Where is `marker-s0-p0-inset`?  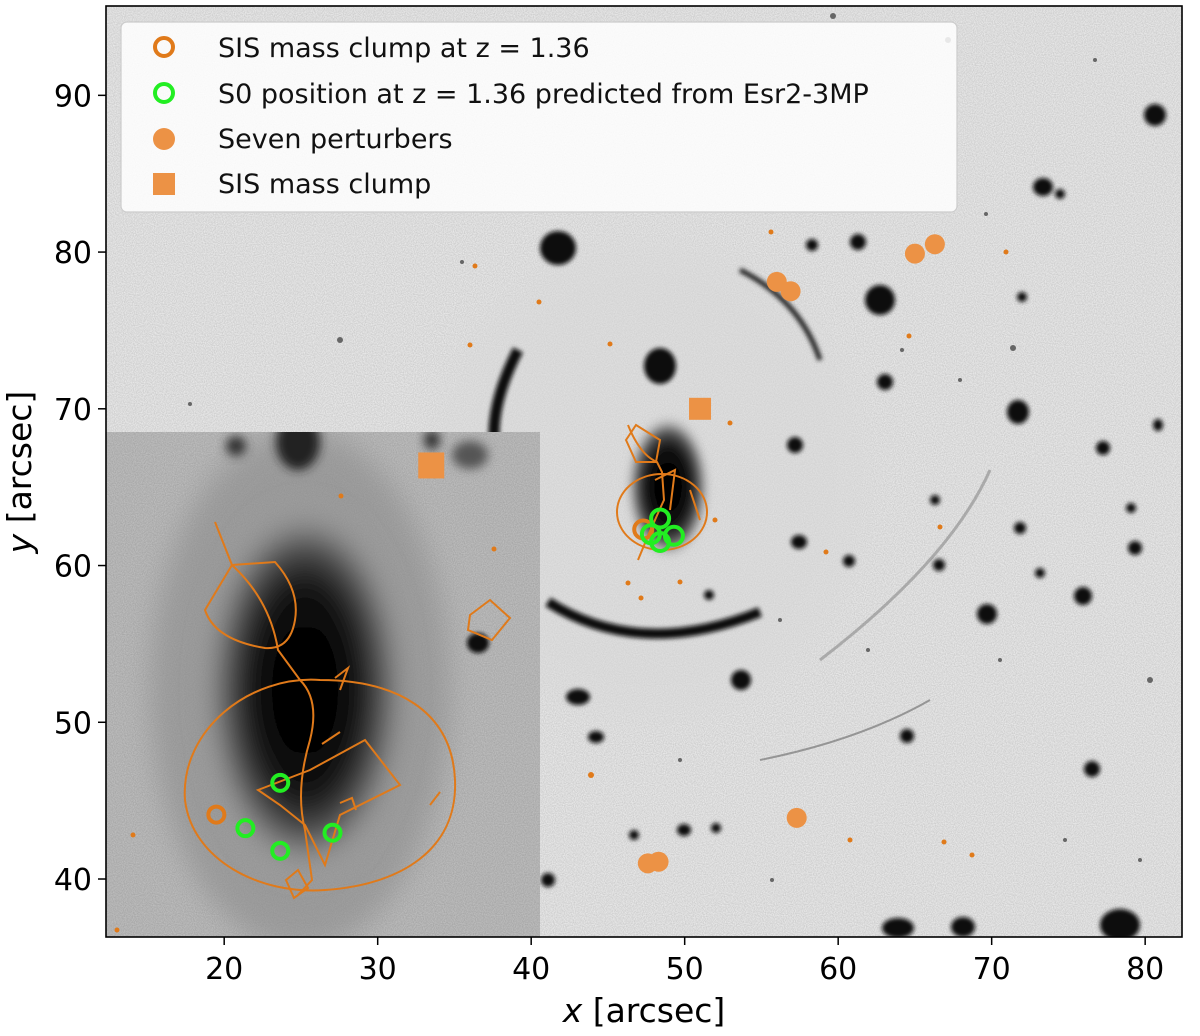 marker-s0-p0-inset is located at coordinates (216, 814).